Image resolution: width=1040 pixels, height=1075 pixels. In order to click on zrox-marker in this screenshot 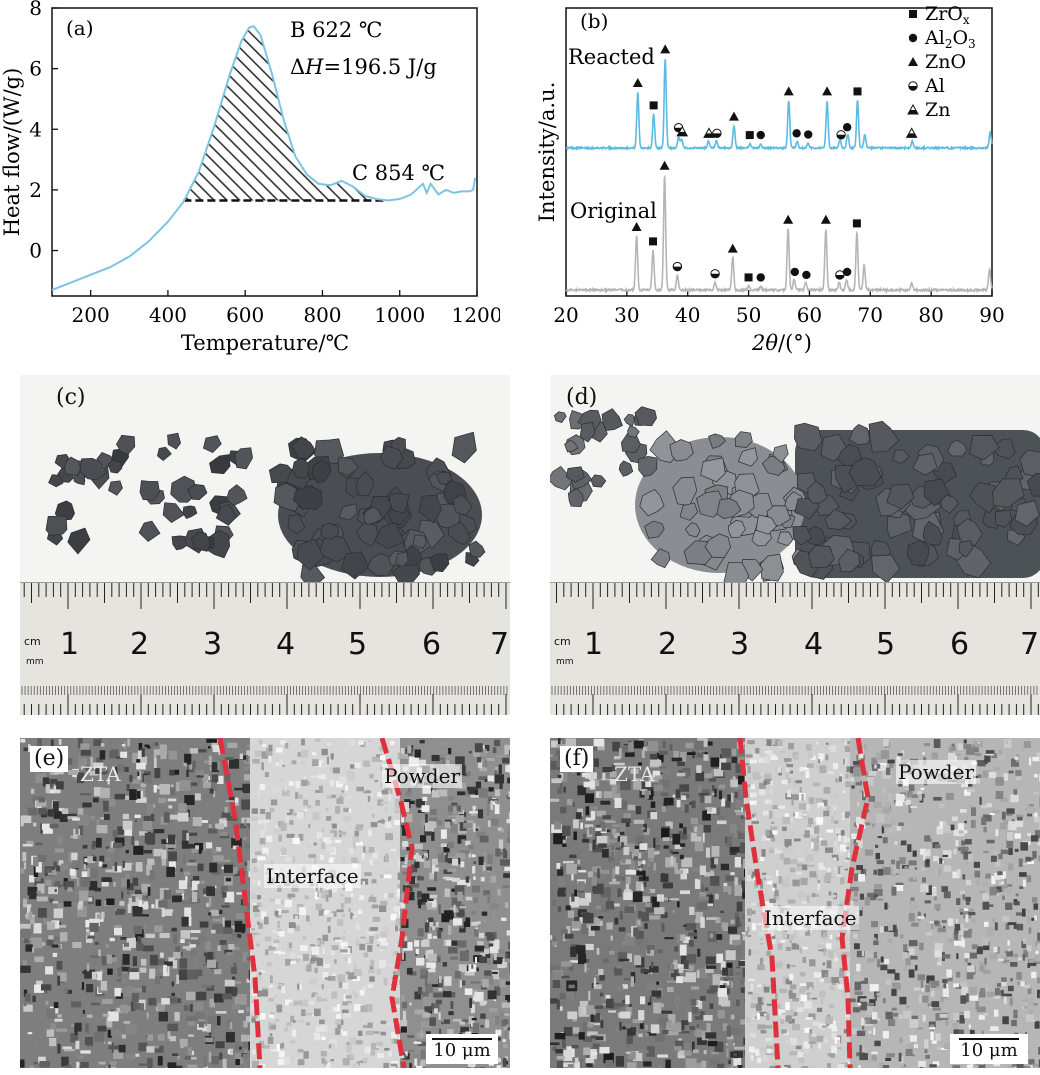, I will do `click(653, 105)`.